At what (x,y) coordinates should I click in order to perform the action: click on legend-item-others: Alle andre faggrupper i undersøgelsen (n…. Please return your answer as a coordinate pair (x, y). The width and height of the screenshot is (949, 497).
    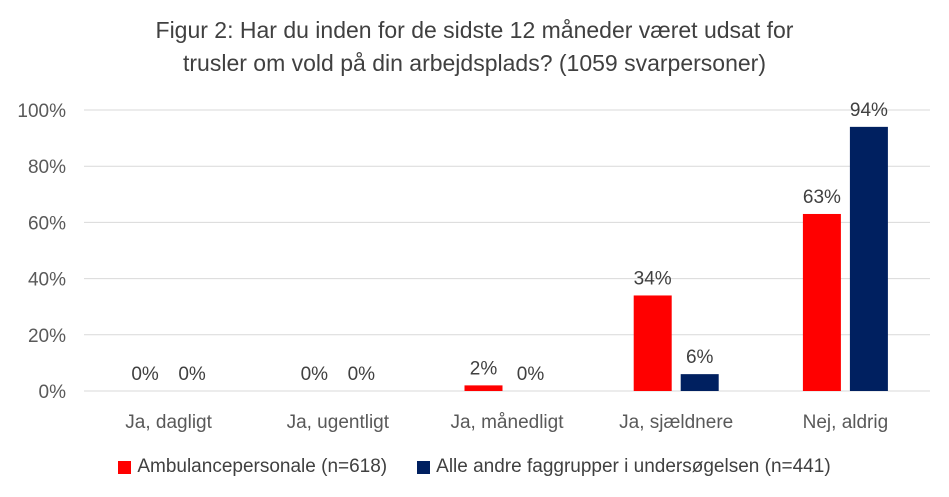
    Looking at the image, I should click on (624, 467).